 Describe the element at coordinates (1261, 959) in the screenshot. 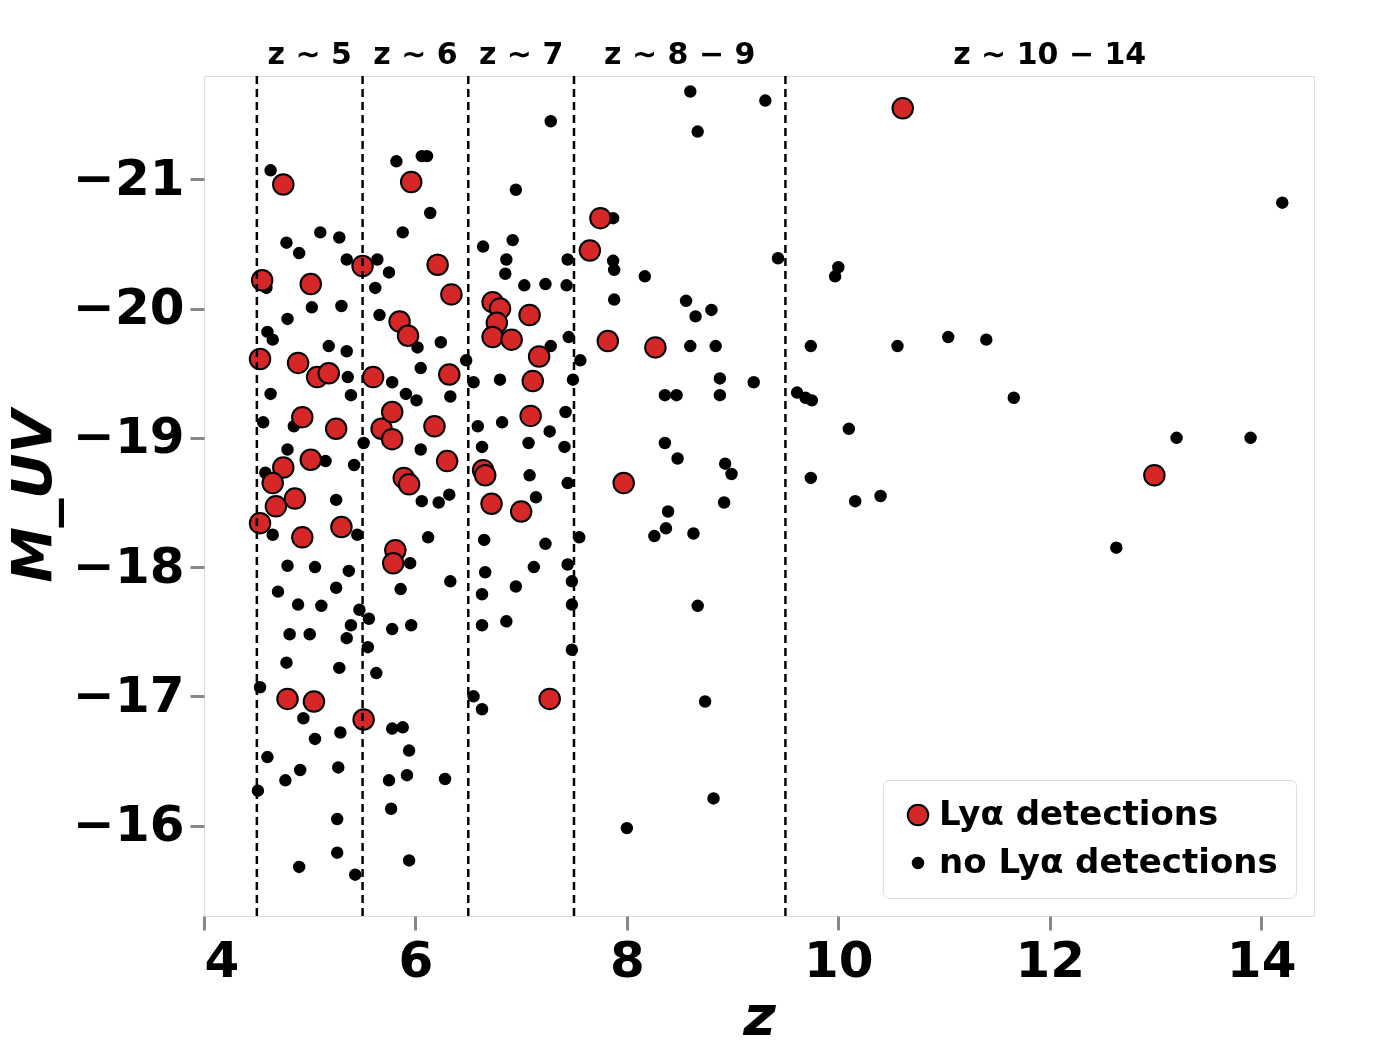

I see `x-tick-label: 14` at that location.